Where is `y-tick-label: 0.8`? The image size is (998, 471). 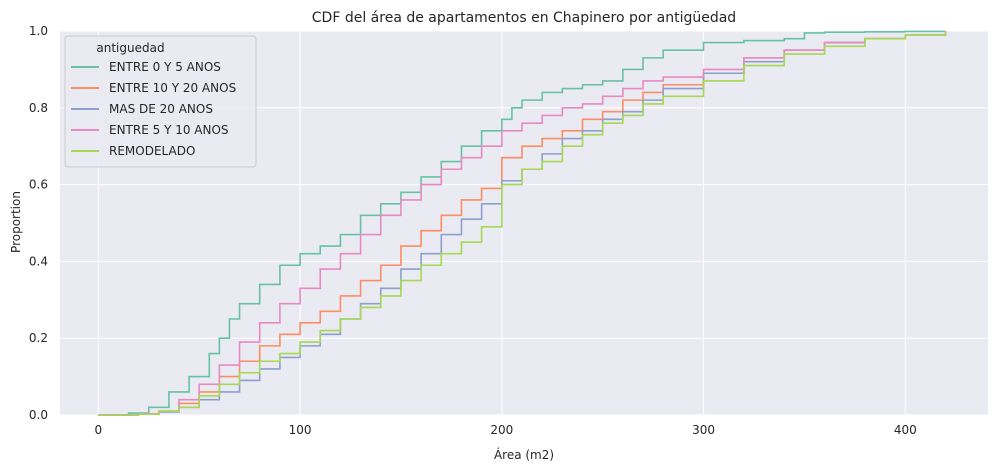
y-tick-label: 0.8 is located at coordinates (38, 108).